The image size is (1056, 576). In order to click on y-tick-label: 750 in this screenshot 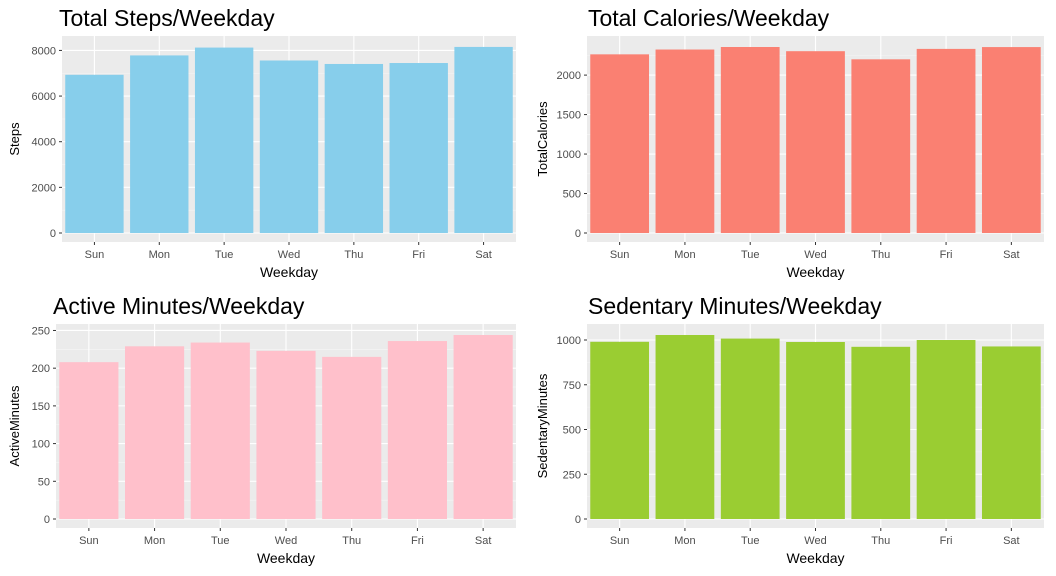, I will do `click(572, 386)`.